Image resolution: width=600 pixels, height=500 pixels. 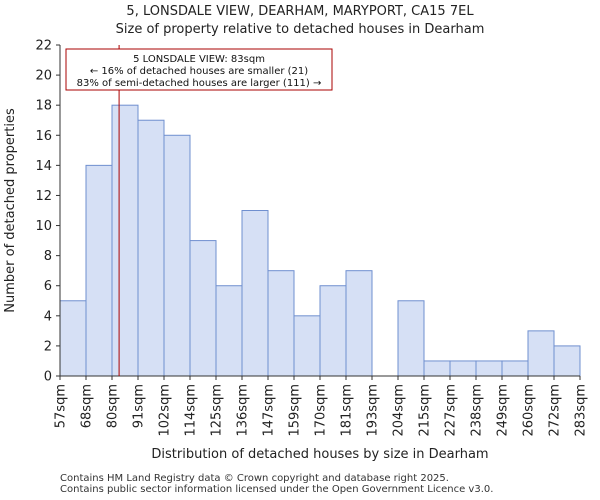 What do you see at coordinates (425, 410) in the screenshot?
I see `x-tick-label: 215sqm` at bounding box center [425, 410].